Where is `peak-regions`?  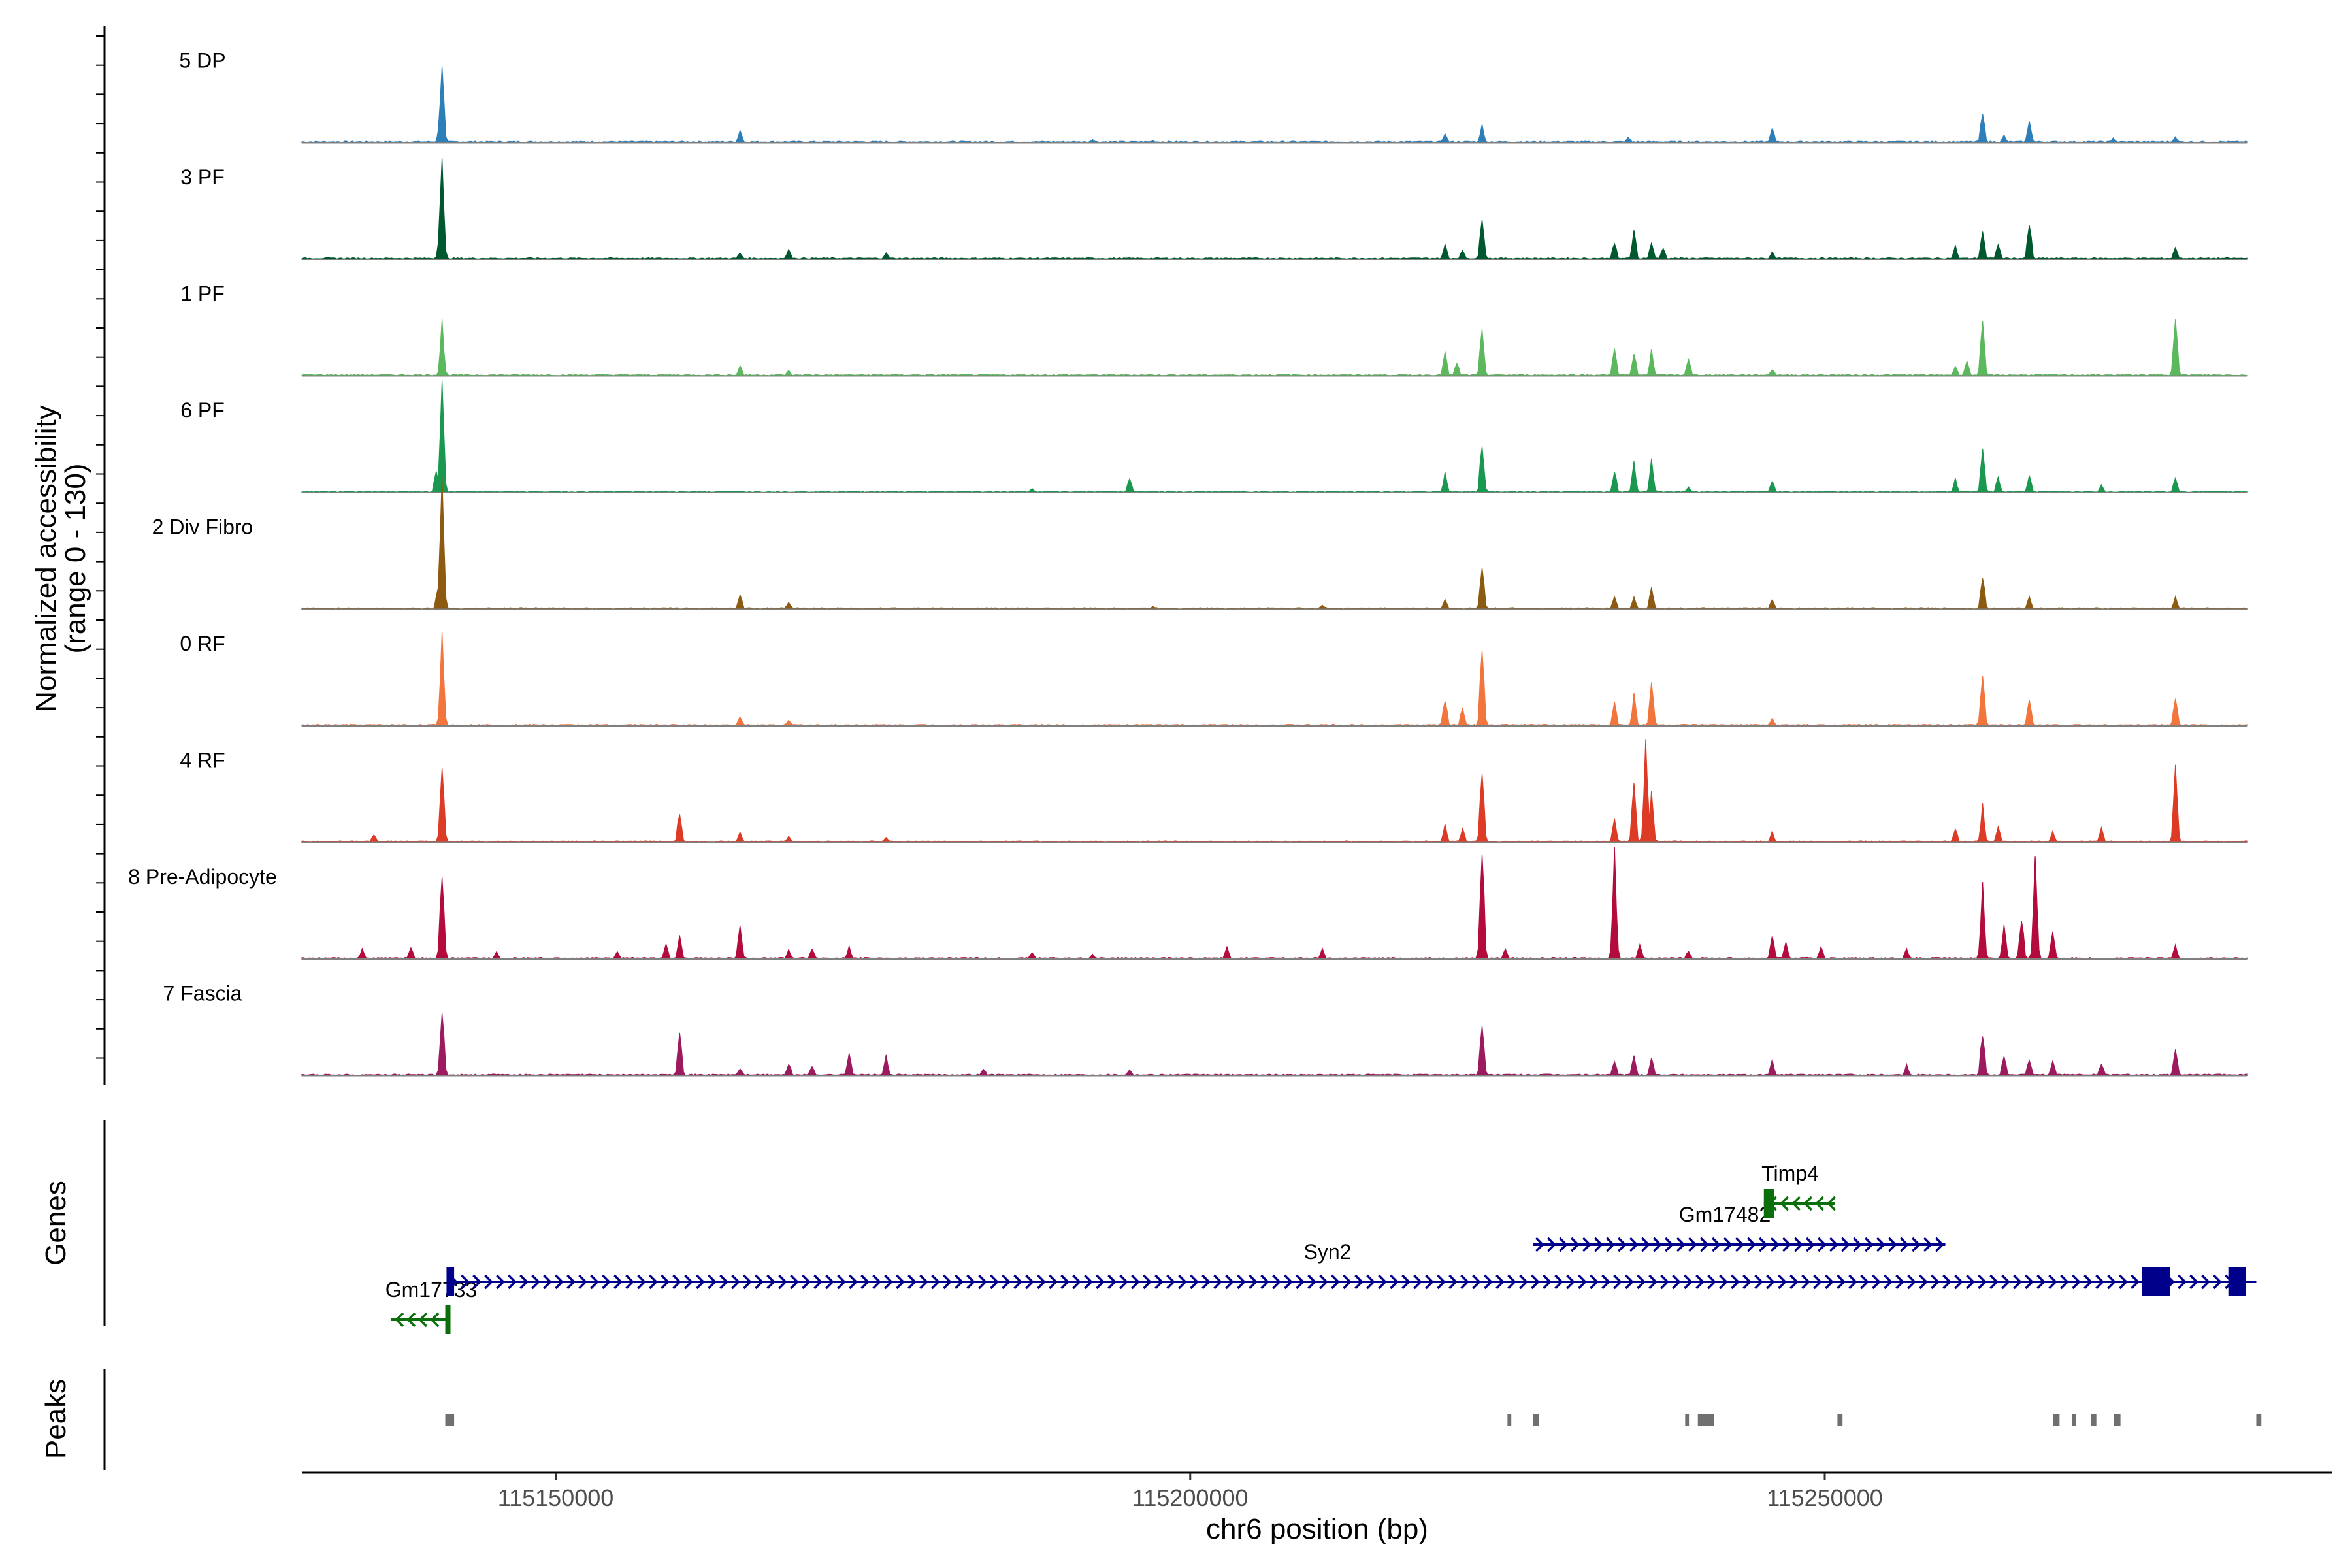 peak-regions is located at coordinates (1353, 1420).